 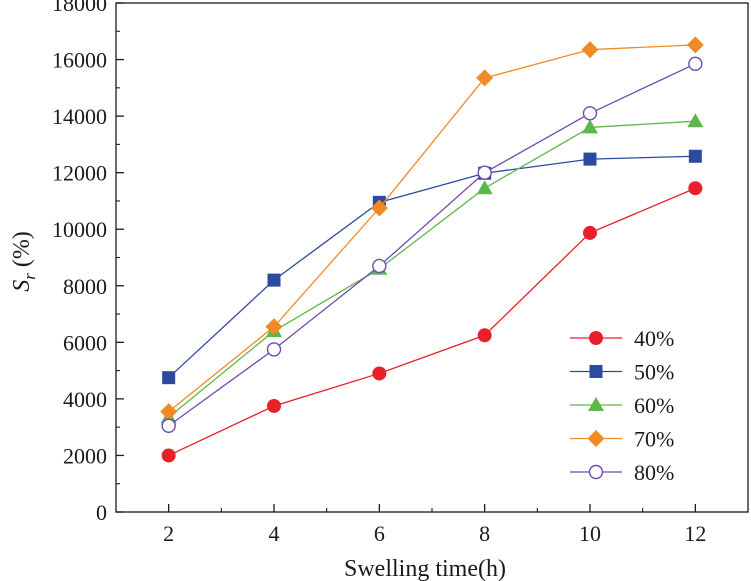 What do you see at coordinates (622, 338) in the screenshot?
I see `legend-item: 40%` at bounding box center [622, 338].